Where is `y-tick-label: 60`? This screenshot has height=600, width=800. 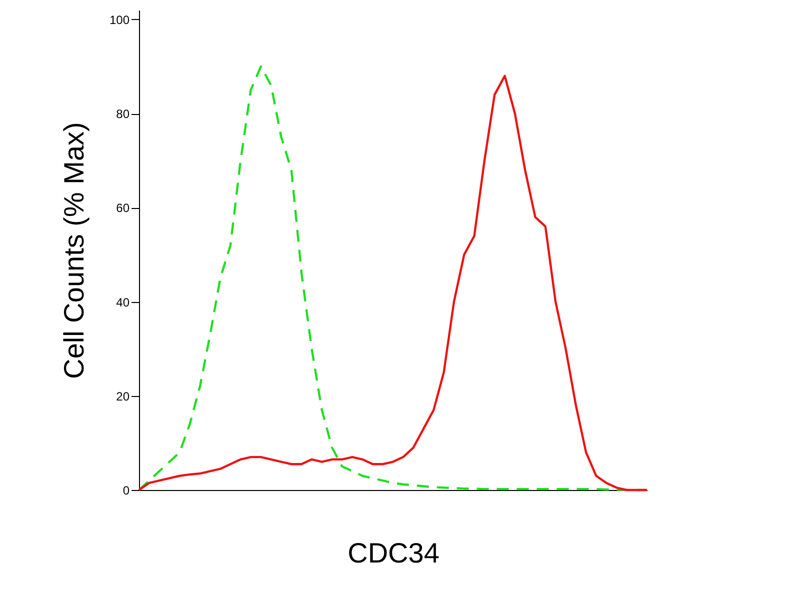
y-tick-label: 60 is located at coordinates (123, 208).